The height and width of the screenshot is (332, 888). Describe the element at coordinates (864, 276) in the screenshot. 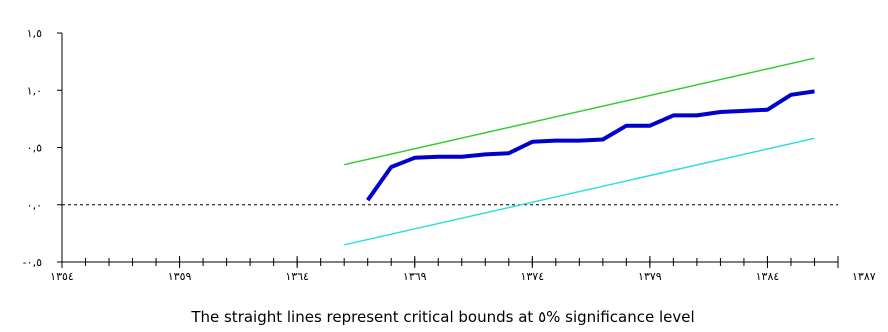

I see `x-tick-label: ۱۳۸۷` at that location.